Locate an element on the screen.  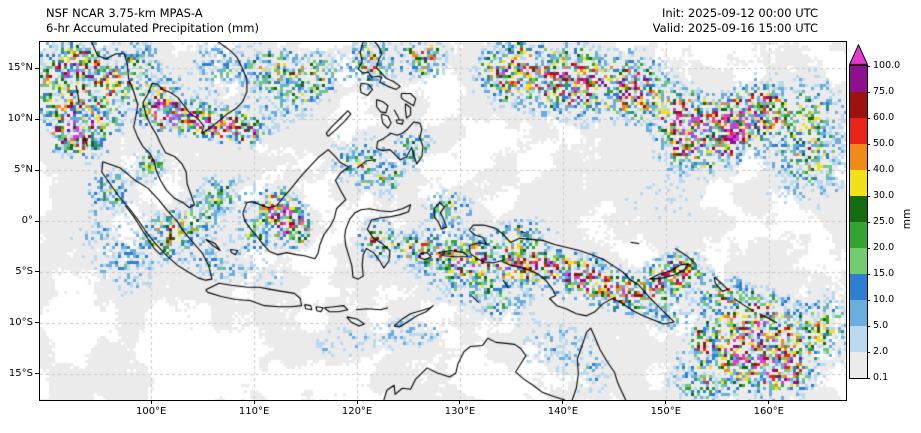
x-tick-label: 120°E is located at coordinates (357, 411).